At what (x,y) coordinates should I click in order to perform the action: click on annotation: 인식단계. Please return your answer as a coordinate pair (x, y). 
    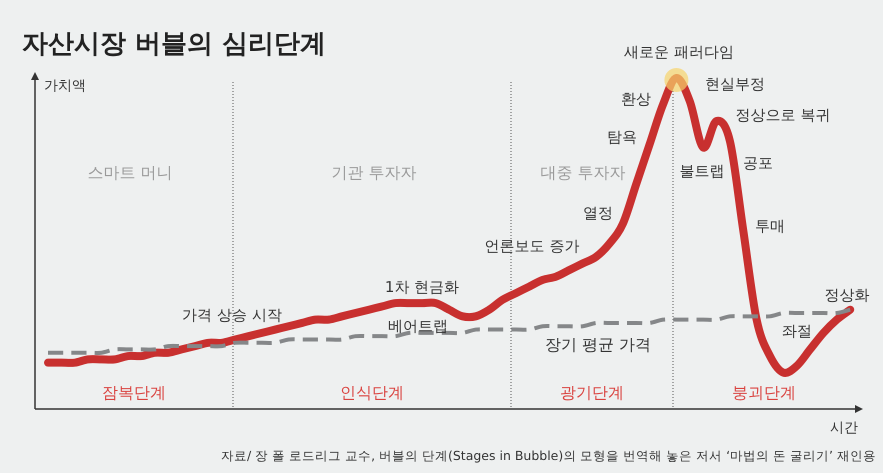
    Looking at the image, I should click on (372, 392).